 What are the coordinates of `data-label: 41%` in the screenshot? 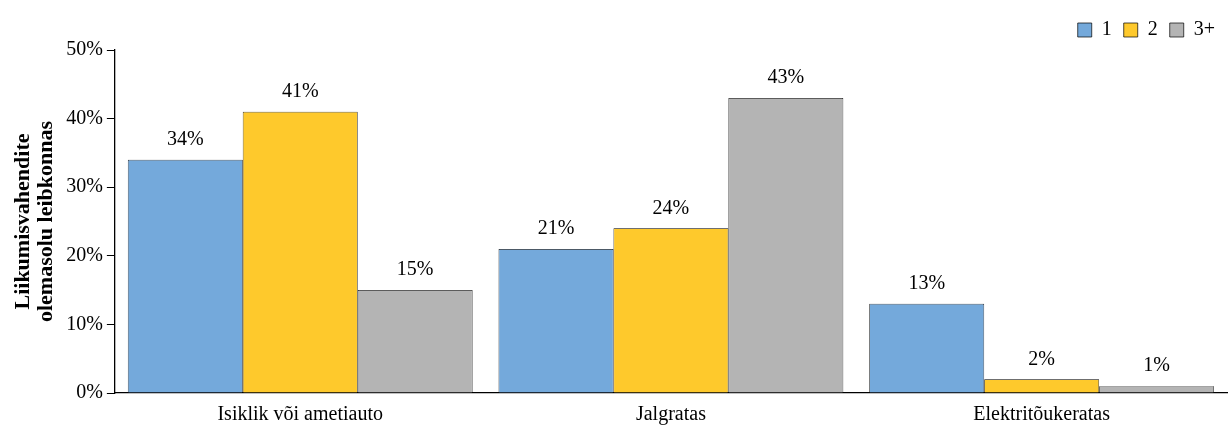 It's located at (300, 89).